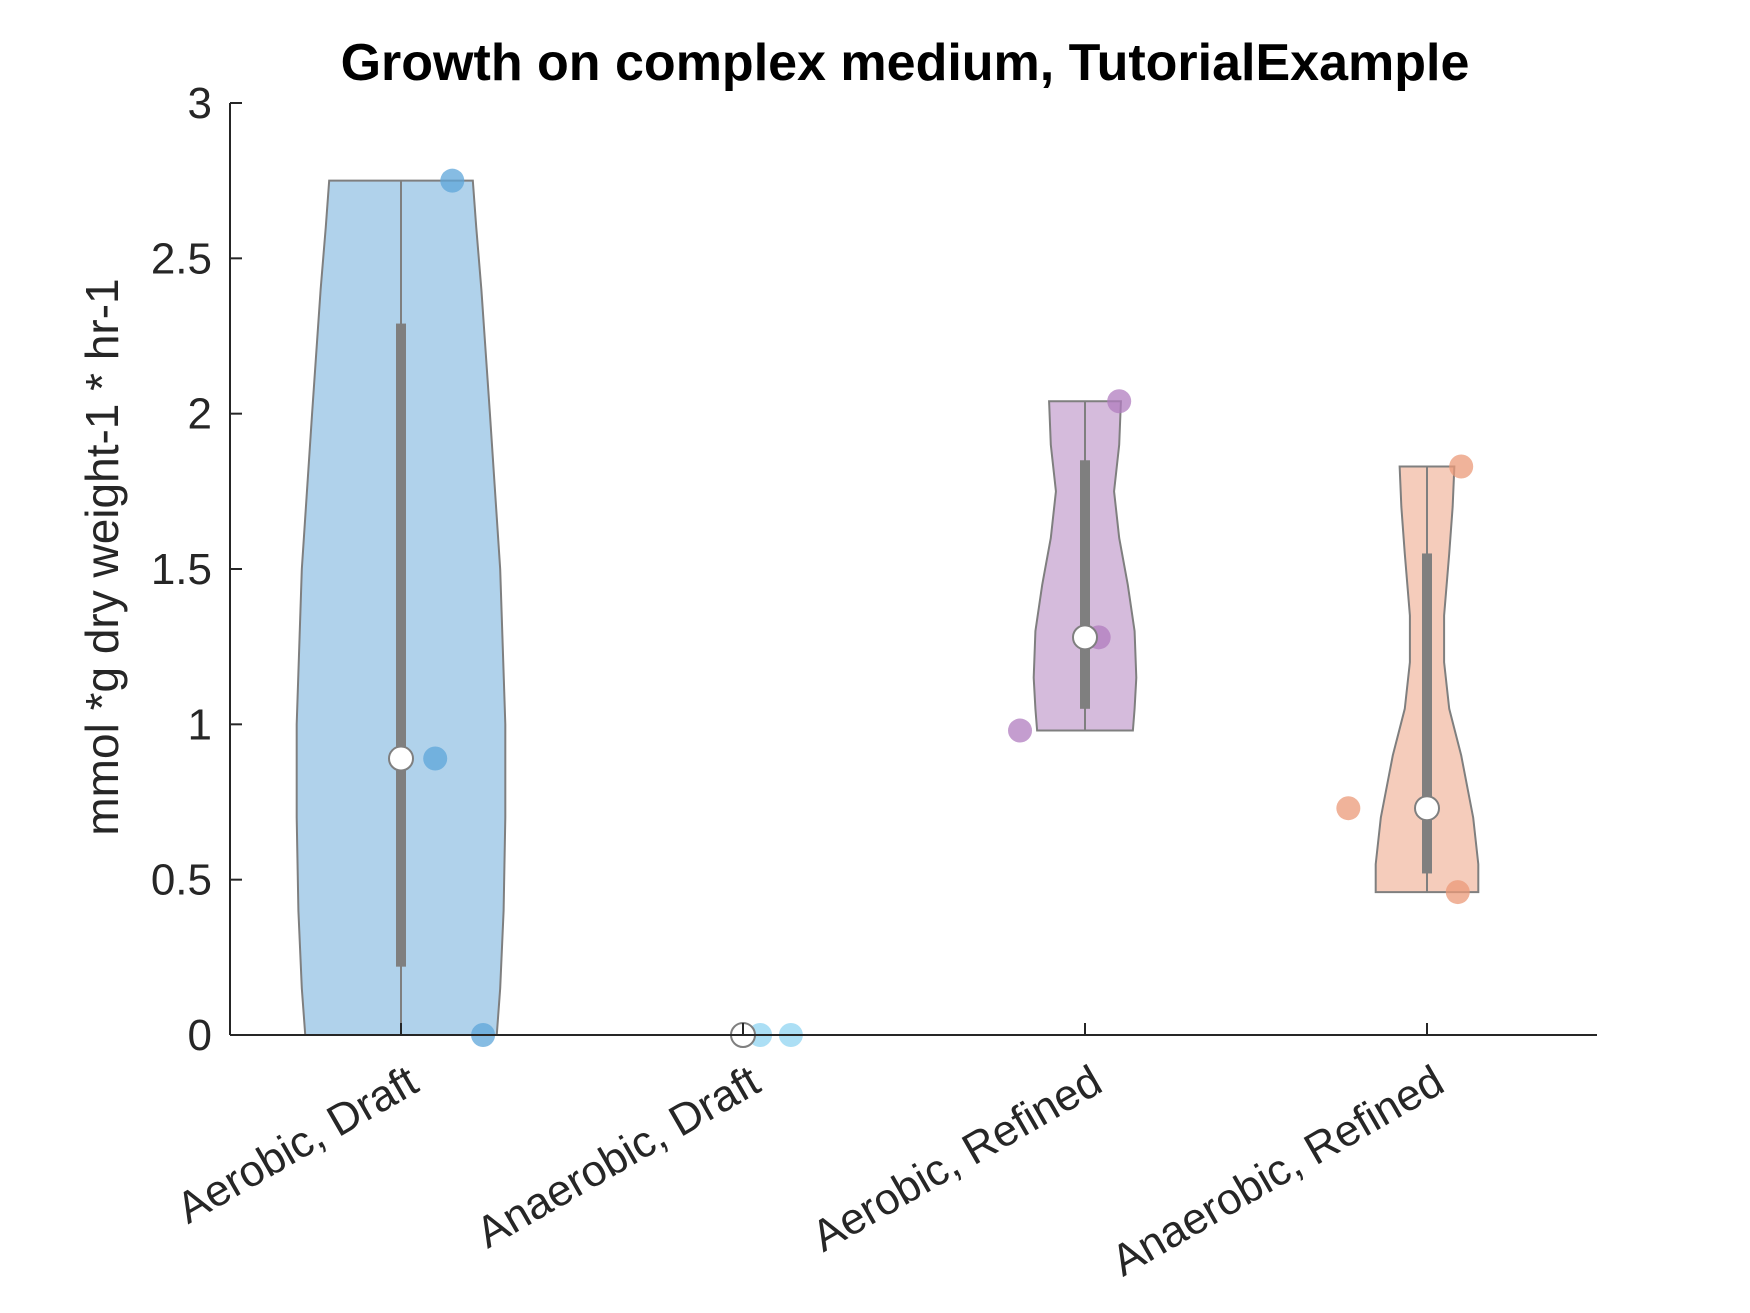 The image size is (1750, 1313). Describe the element at coordinates (102, 556) in the screenshot. I see `y-axis-label: mmol *g dry weight-1 * hr-1` at that location.